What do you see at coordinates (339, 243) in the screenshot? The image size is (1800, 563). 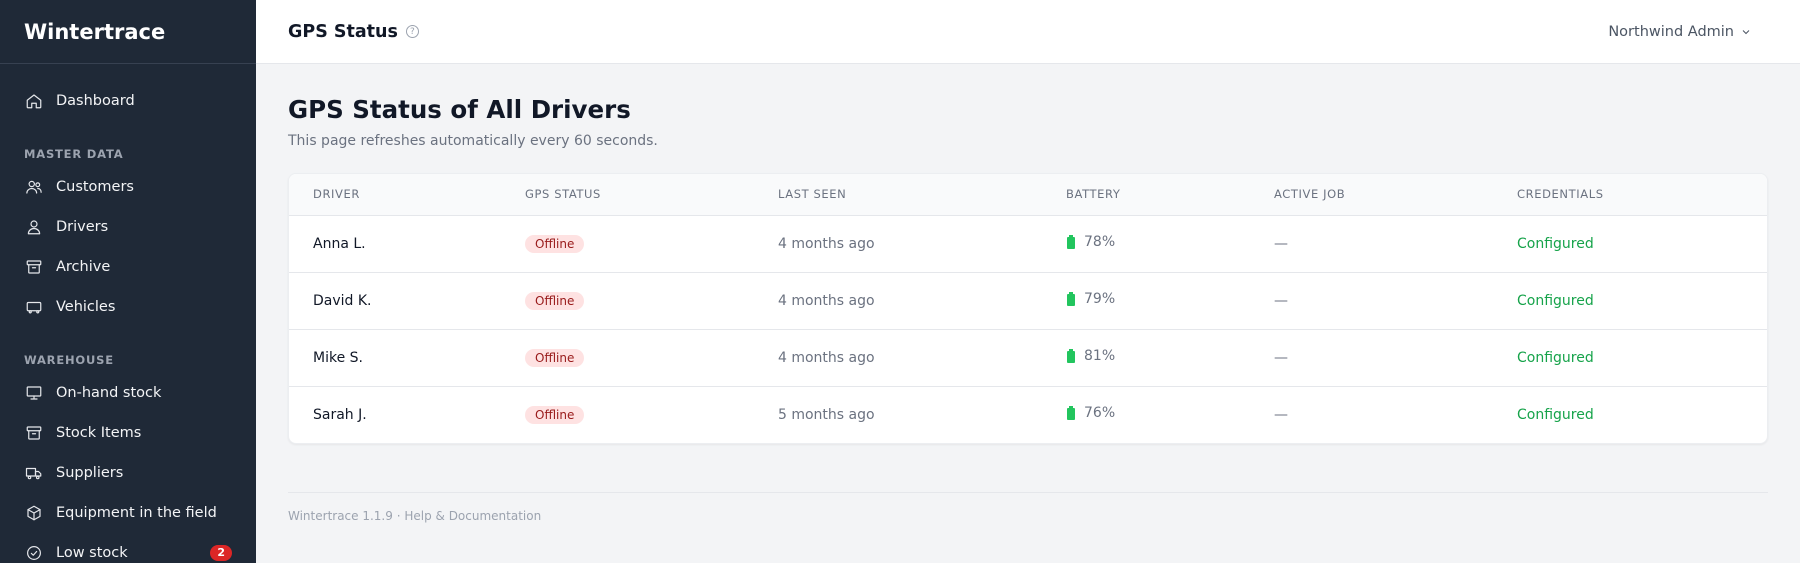 I see `driver-name: Anna L.` at bounding box center [339, 243].